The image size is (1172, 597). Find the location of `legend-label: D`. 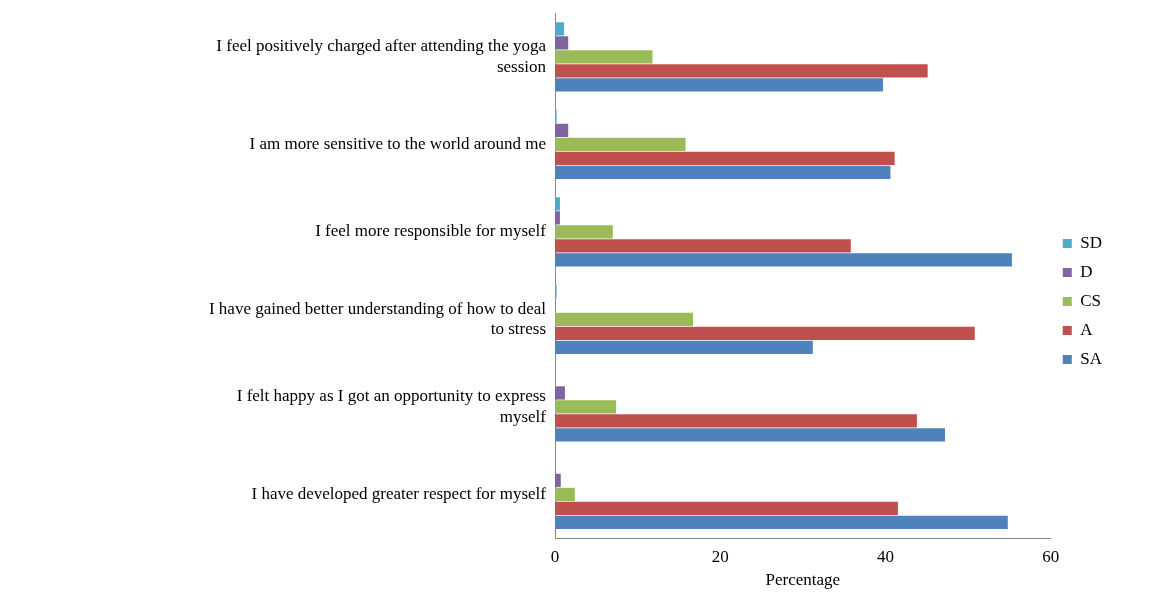

legend-label: D is located at coordinates (1086, 271).